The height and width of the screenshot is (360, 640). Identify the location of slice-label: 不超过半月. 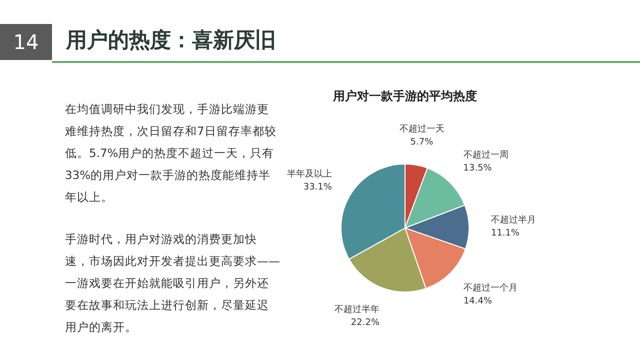
(513, 220).